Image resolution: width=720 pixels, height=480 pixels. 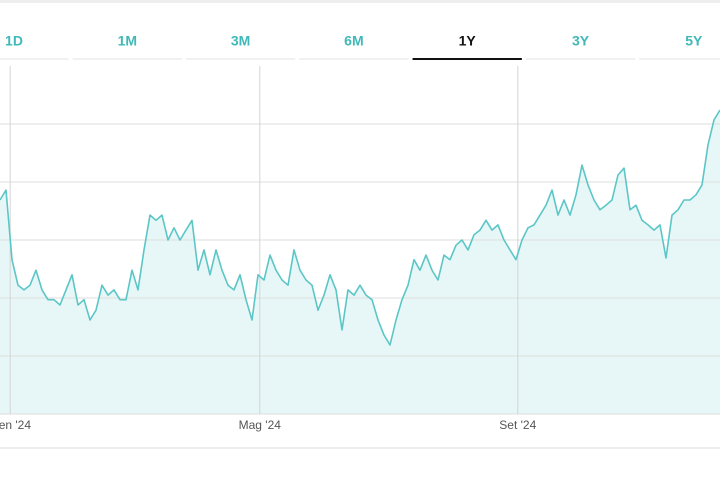 What do you see at coordinates (360, 448) in the screenshot?
I see `bottom-strip` at bounding box center [360, 448].